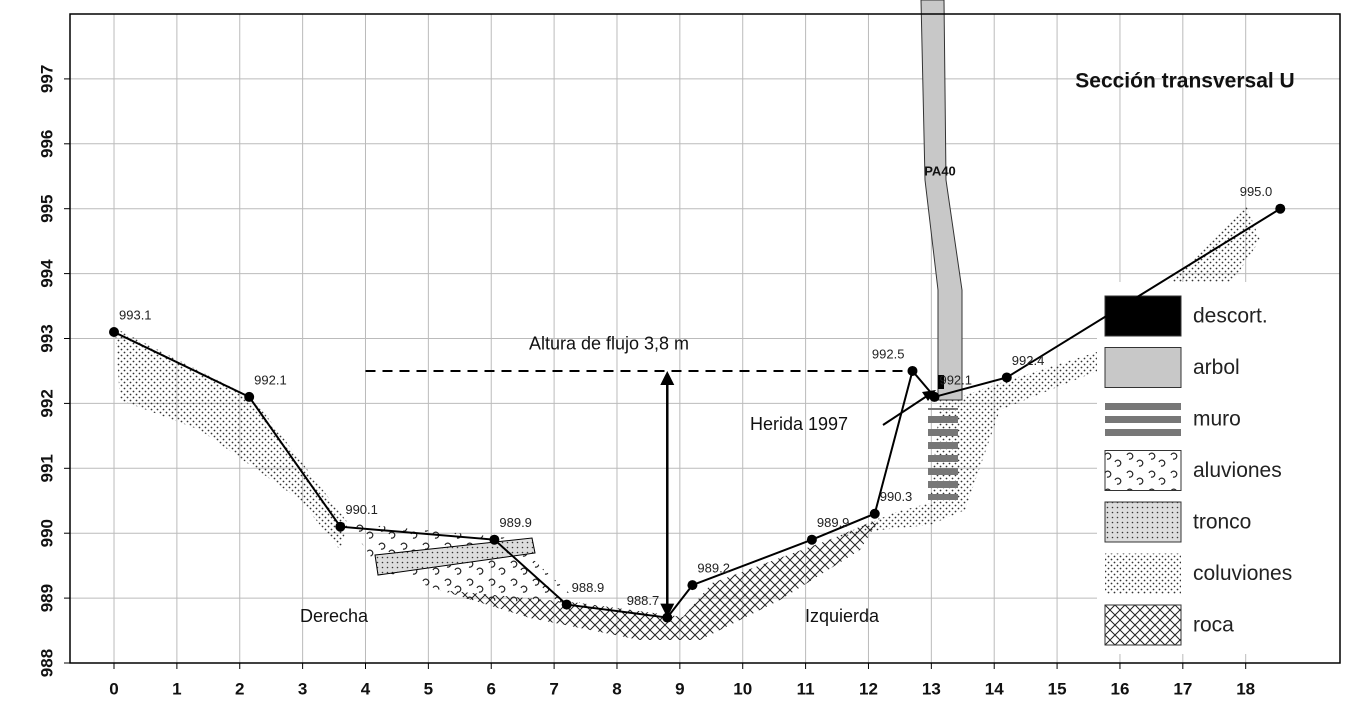 Image resolution: width=1354 pixels, height=702 pixels. I want to click on legend-label: aluviones, so click(1237, 470).